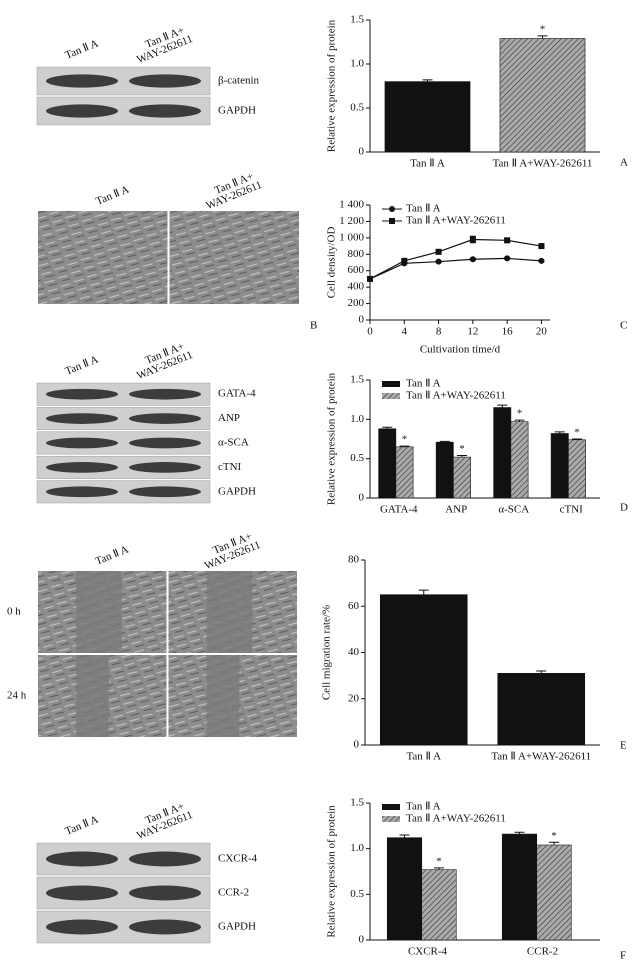 The width and height of the screenshot is (642, 971). Describe the element at coordinates (332, 263) in the screenshot. I see `y-axis-label: Cell density/OD` at that location.